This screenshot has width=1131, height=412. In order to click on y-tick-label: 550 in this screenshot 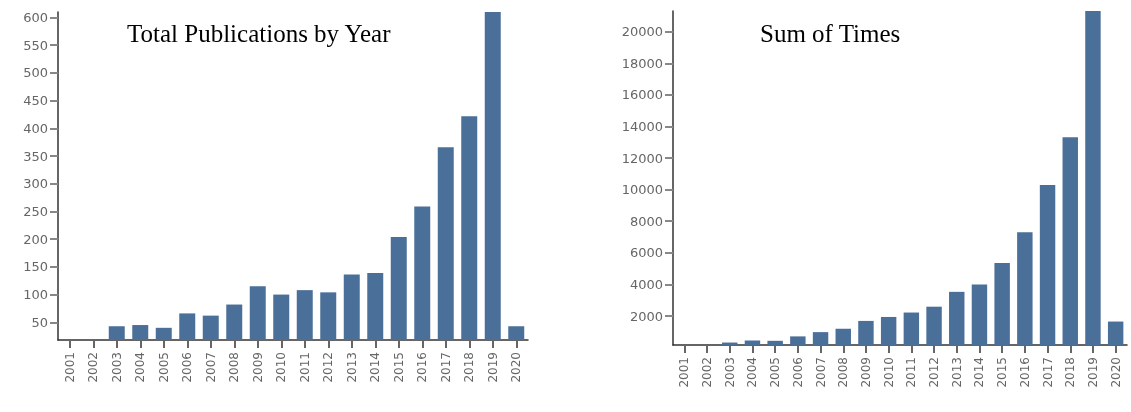, I will do `click(35, 45)`.